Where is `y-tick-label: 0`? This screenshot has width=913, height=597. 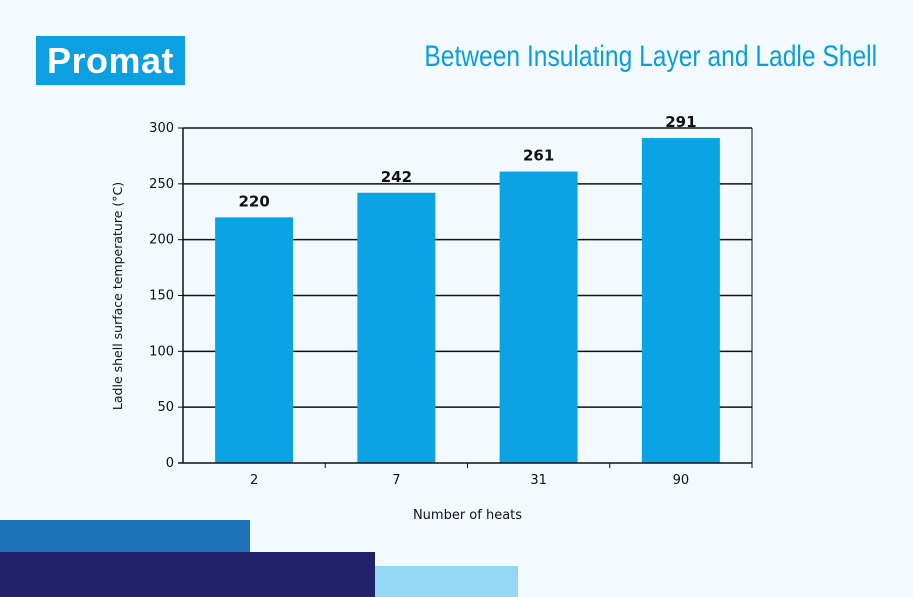
y-tick-label: 0 is located at coordinates (170, 463).